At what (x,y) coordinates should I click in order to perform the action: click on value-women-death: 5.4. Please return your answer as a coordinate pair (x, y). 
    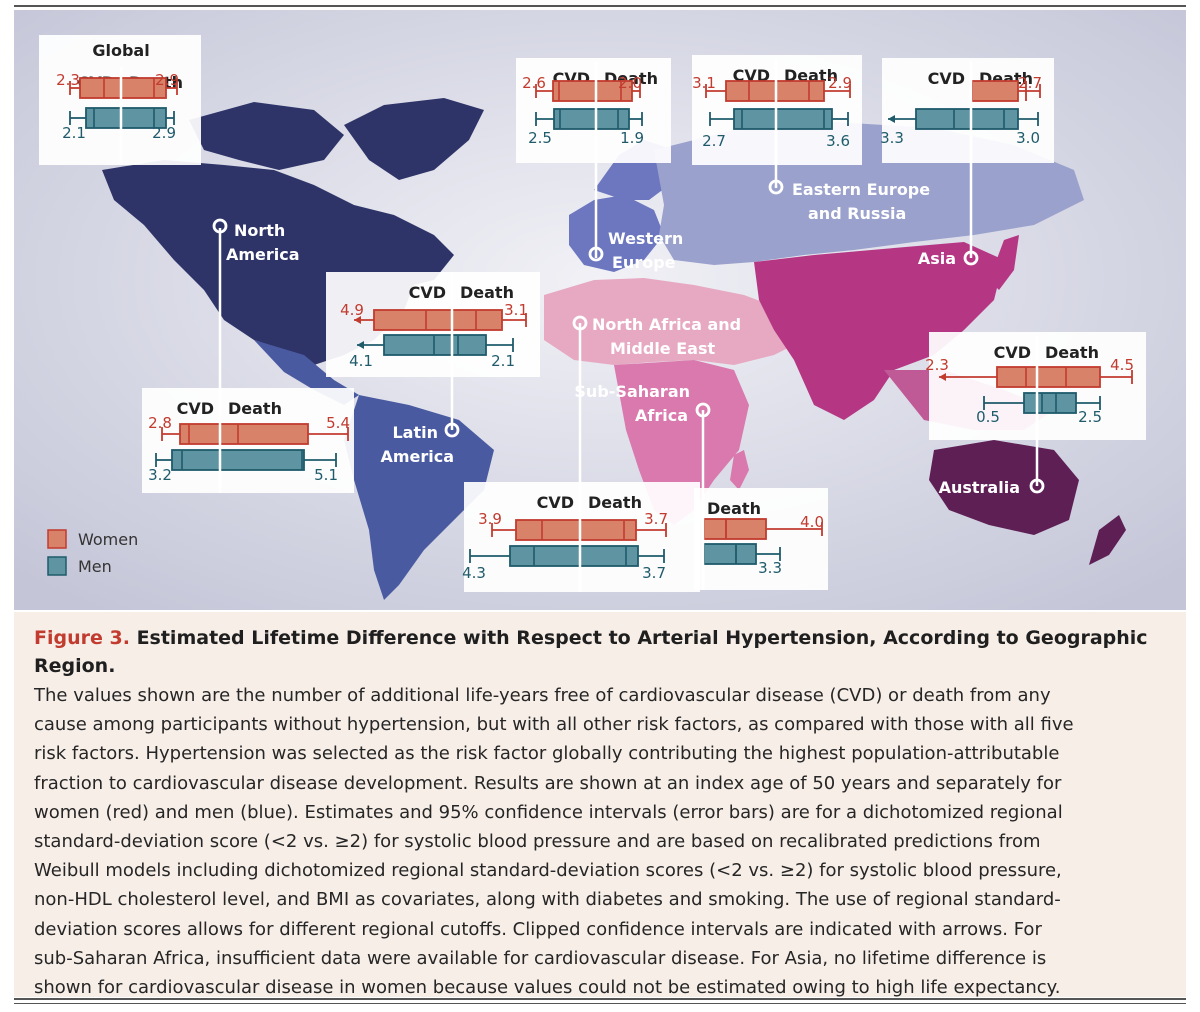
    Looking at the image, I should click on (338, 423).